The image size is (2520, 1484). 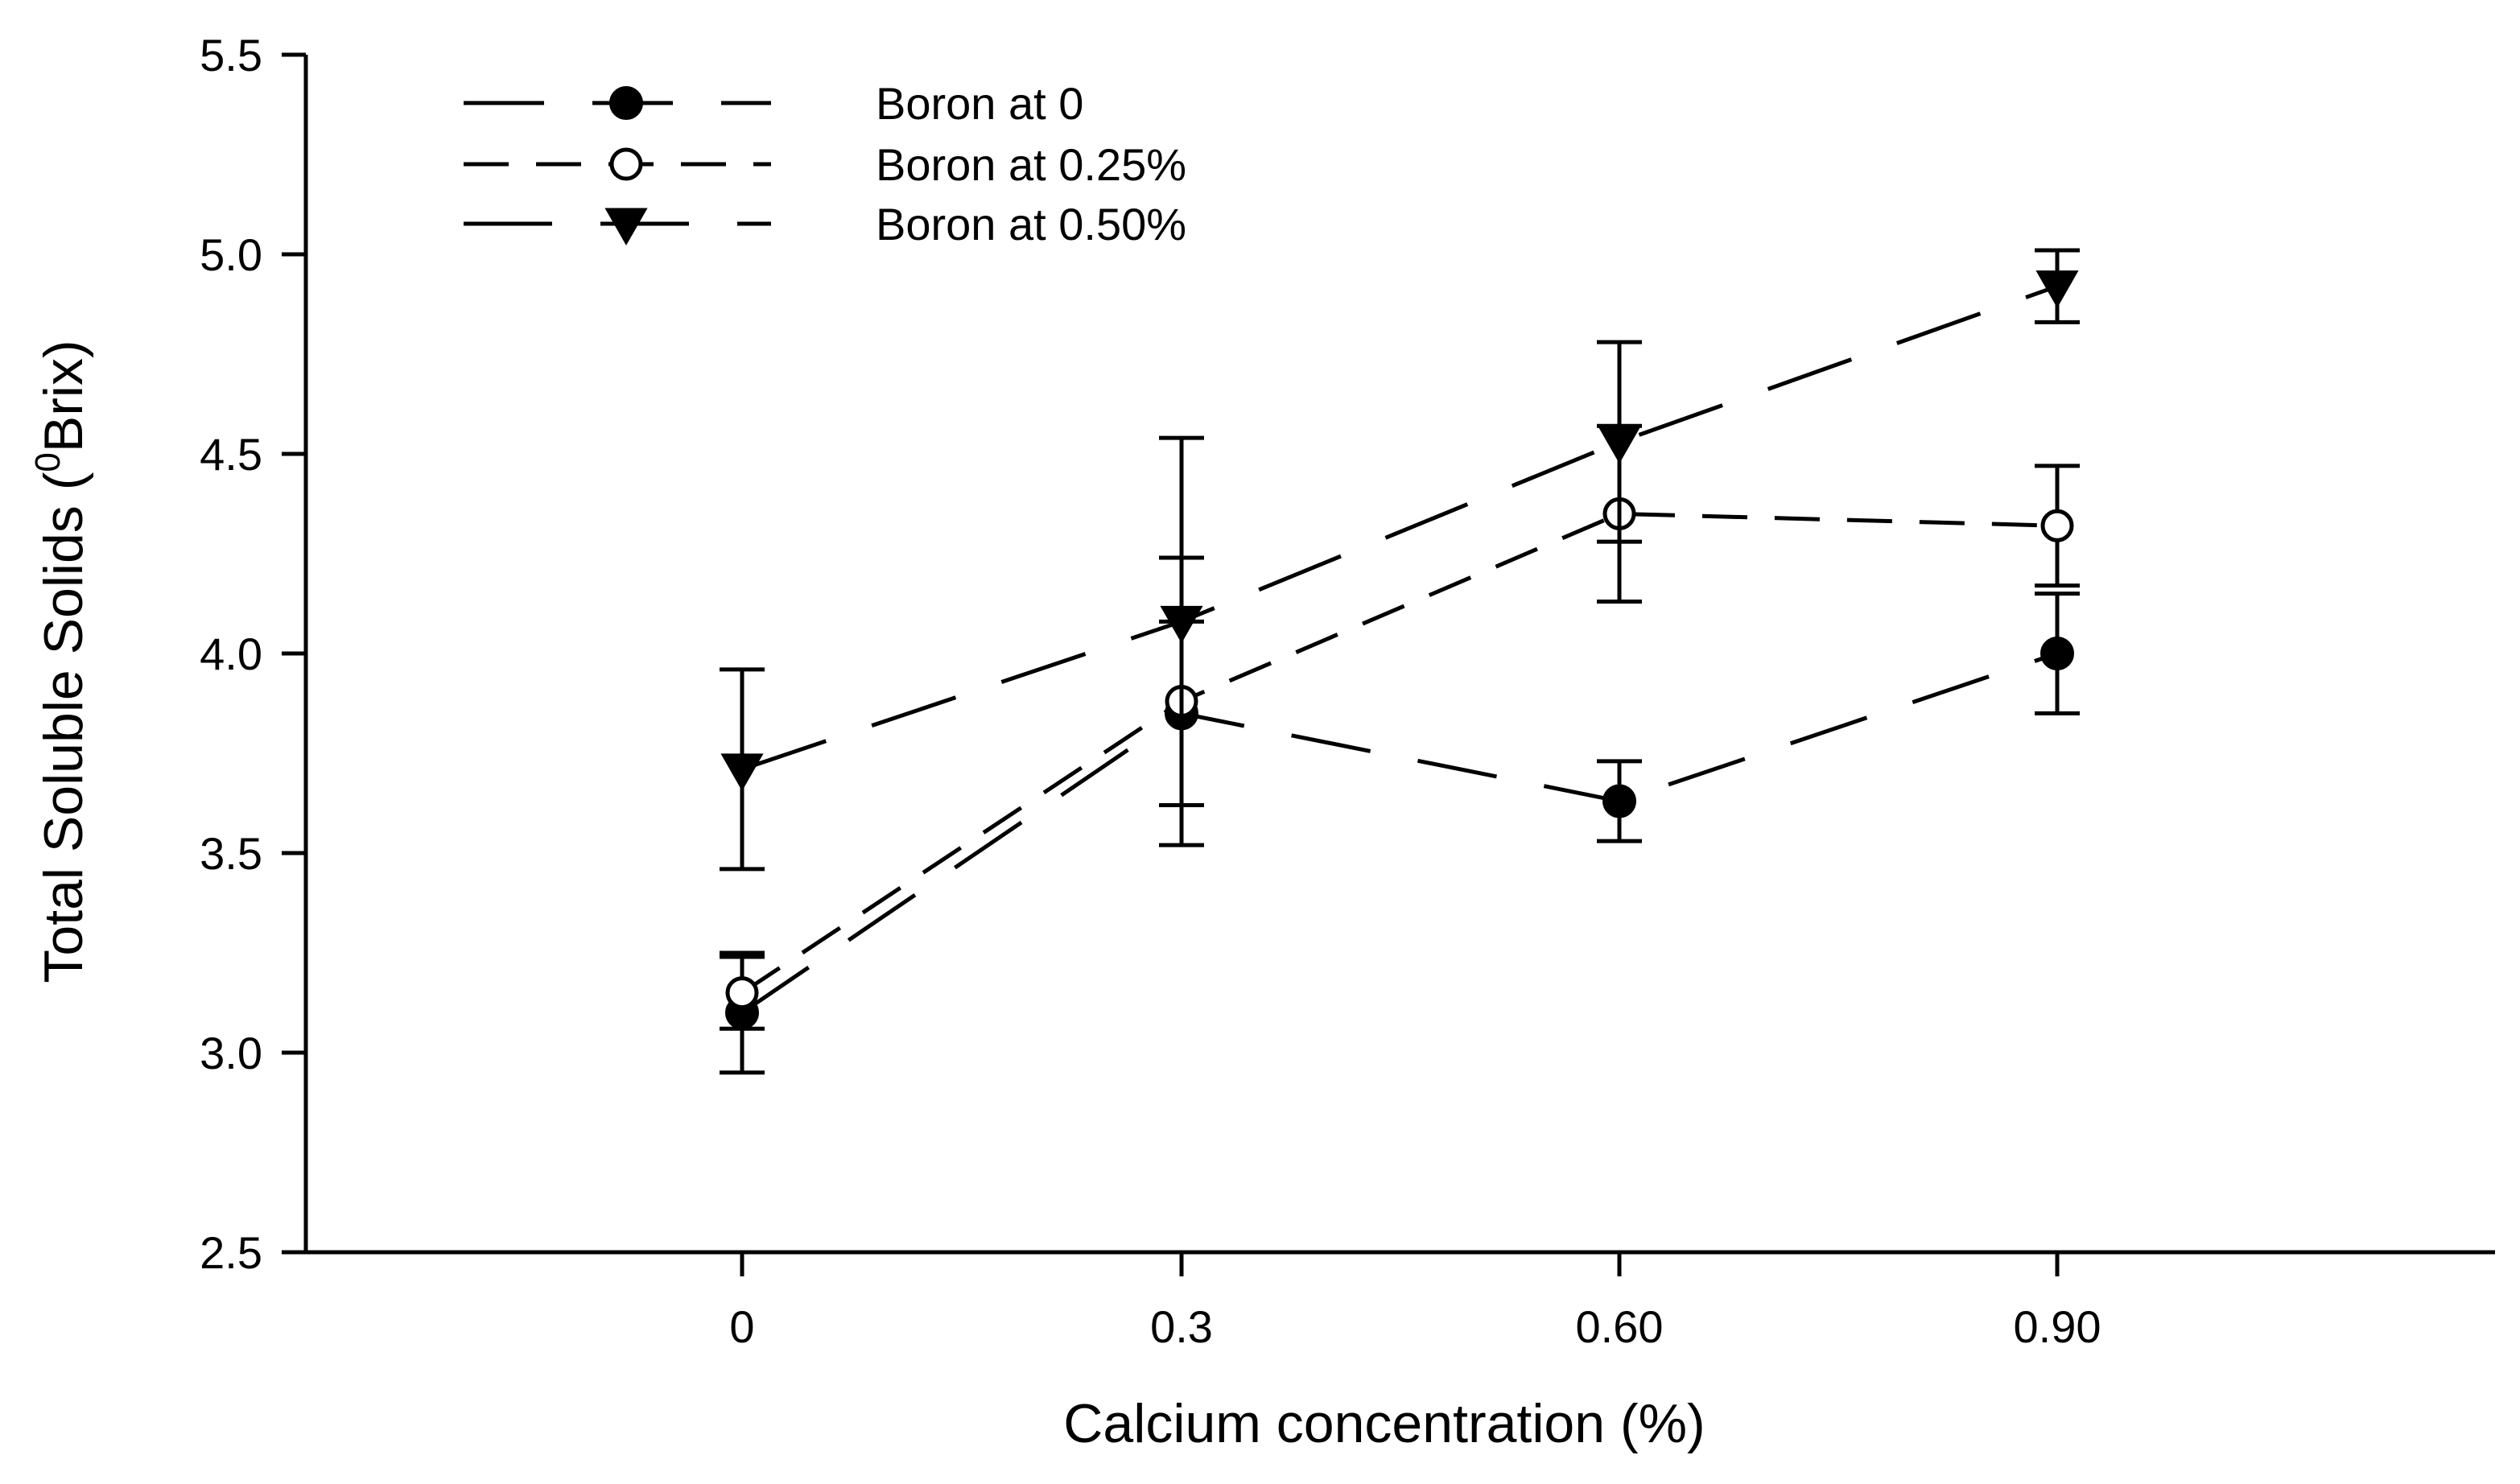 What do you see at coordinates (1181, 1326) in the screenshot?
I see `x-tick-label: 0.3` at bounding box center [1181, 1326].